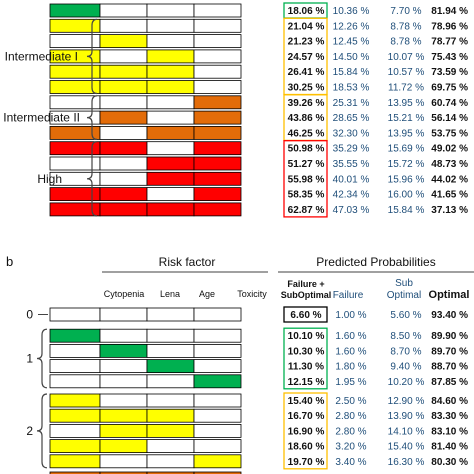  I want to click on value-sub-optimal: 10.57 %, so click(406, 72).